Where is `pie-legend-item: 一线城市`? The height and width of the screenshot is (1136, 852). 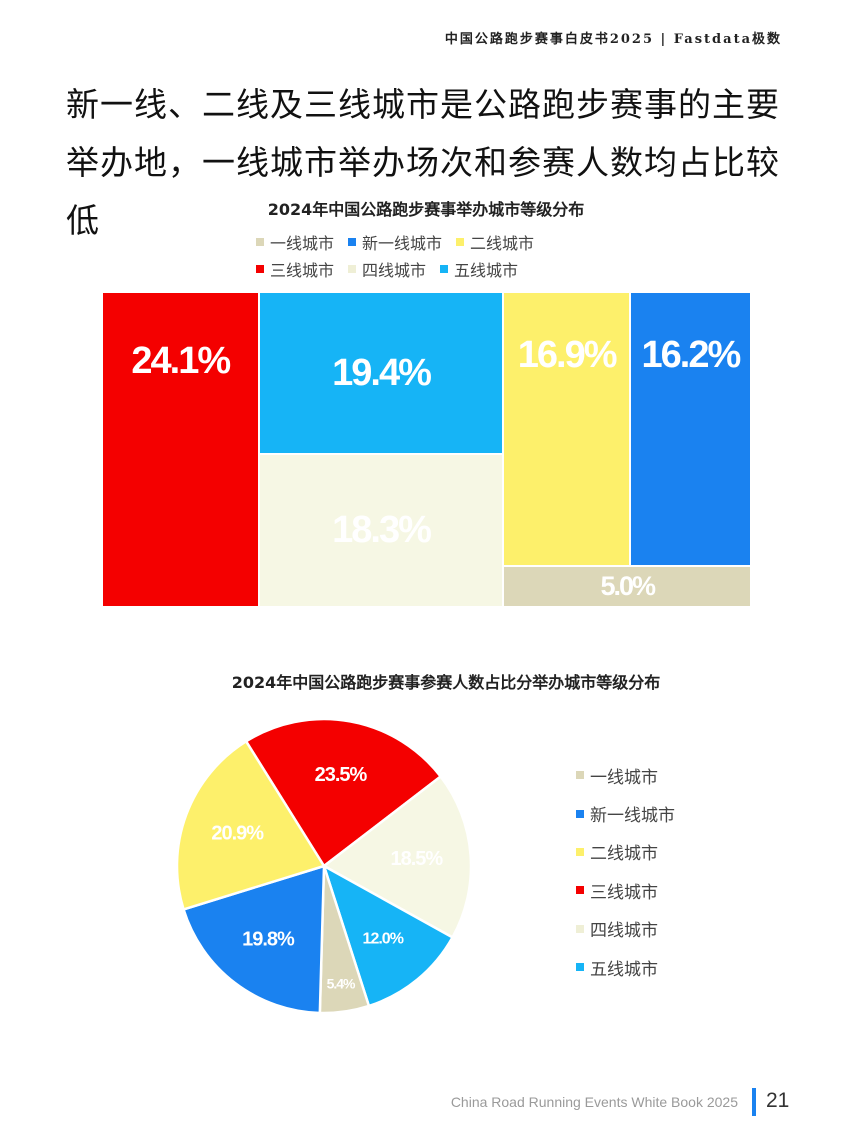 pie-legend-item: 一线城市 is located at coordinates (625, 775).